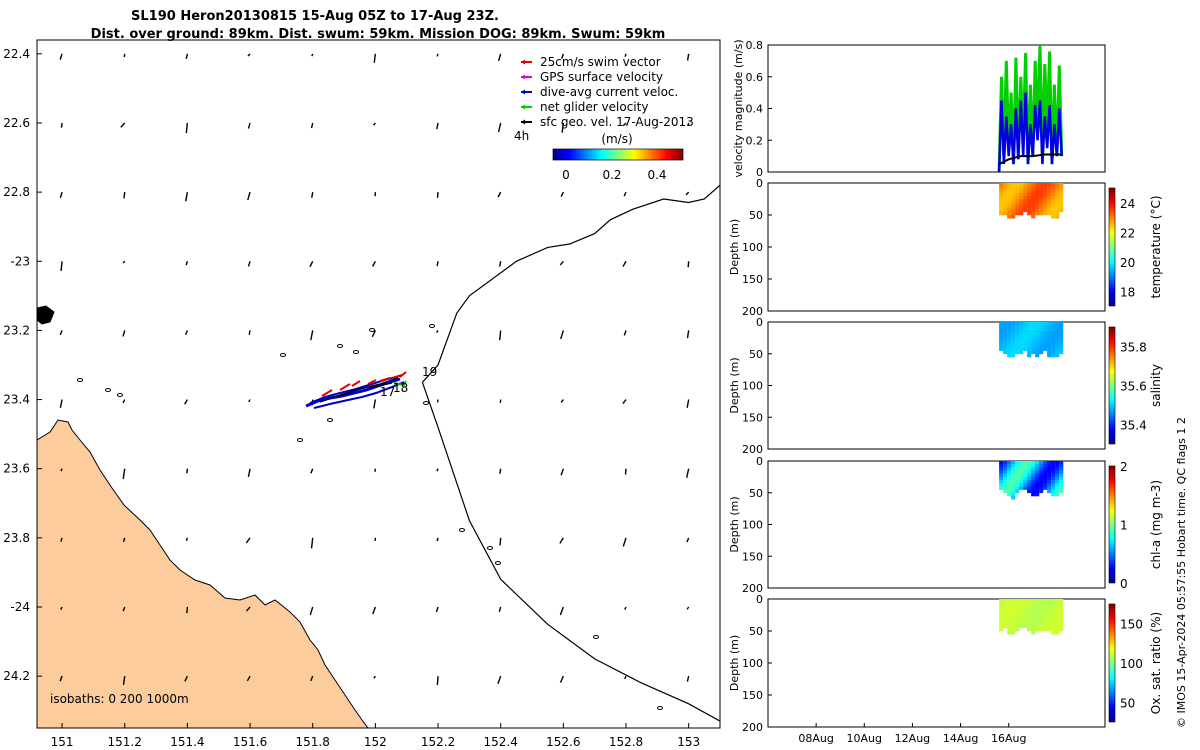 This screenshot has height=750, width=1200. What do you see at coordinates (566, 175) in the screenshot?
I see `map-colorbar-tick: 0` at bounding box center [566, 175].